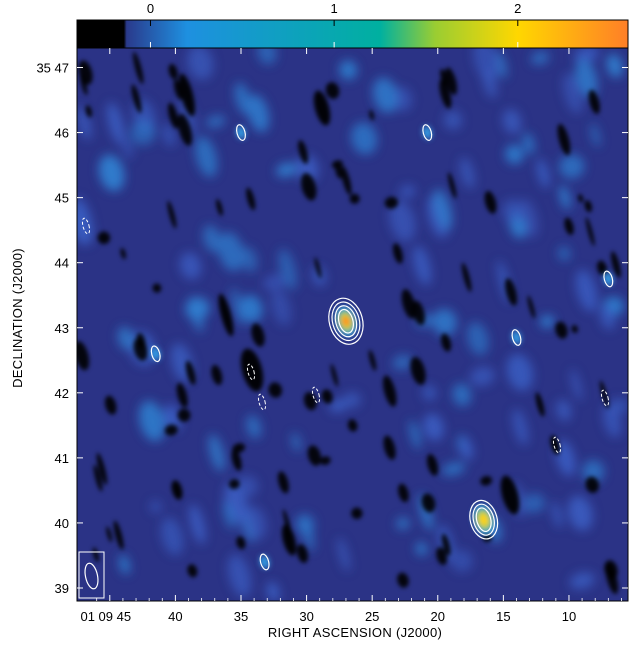 The height and width of the screenshot is (647, 640). What do you see at coordinates (262, 402) in the screenshot?
I see `negative-contour` at bounding box center [262, 402].